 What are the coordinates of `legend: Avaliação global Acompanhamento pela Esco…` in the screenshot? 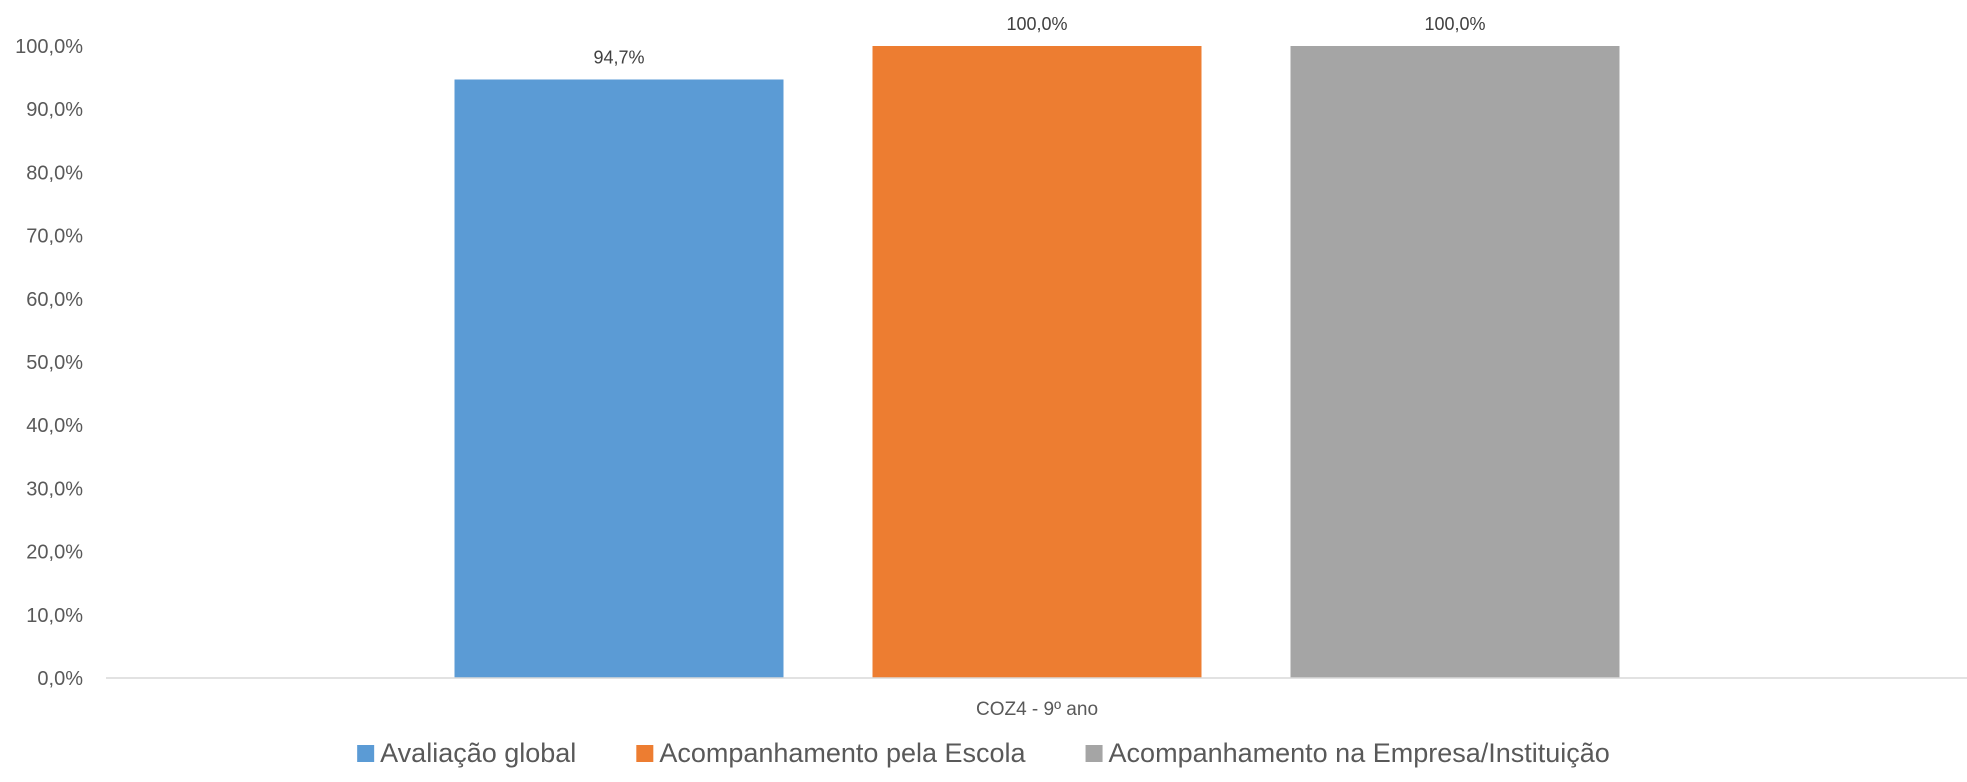 It's located at (983, 753).